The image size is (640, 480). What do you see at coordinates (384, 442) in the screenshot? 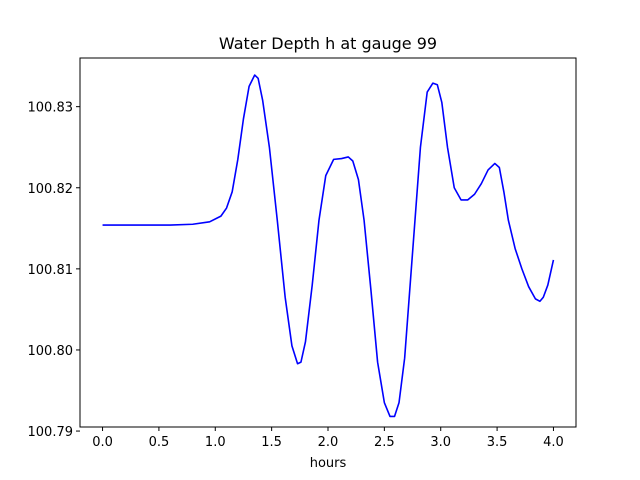
I see `x-tick-label: 2.5` at bounding box center [384, 442].